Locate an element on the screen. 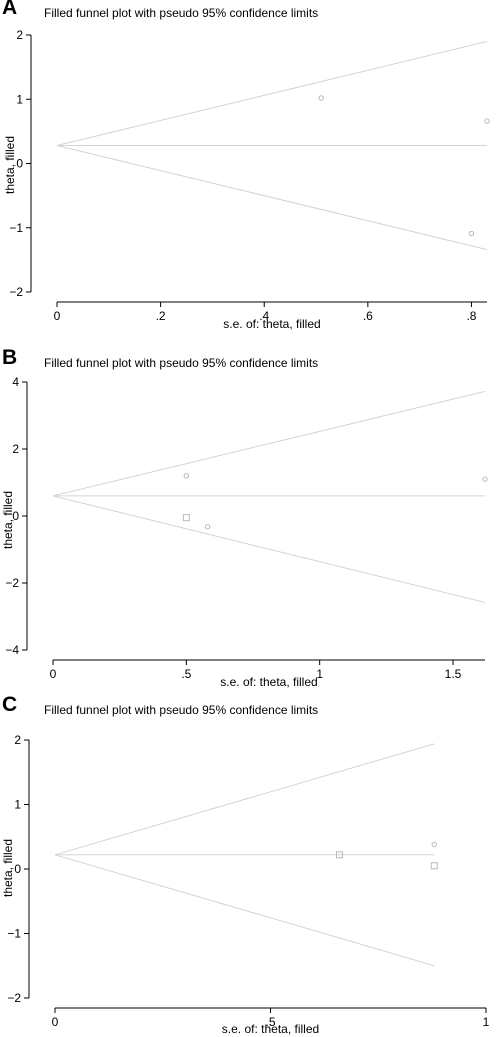 This screenshot has height=1037, width=498. y-tick-label: 4 is located at coordinates (15, 382).